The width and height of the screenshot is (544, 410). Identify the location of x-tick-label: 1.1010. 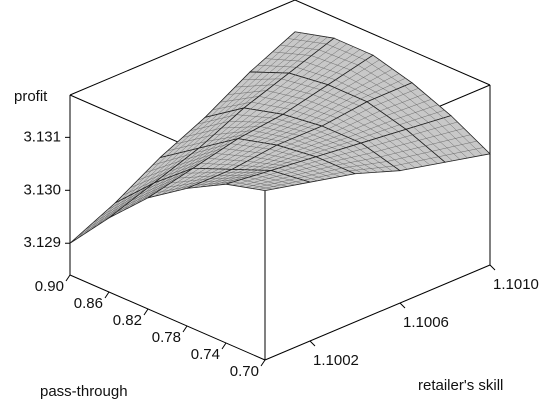
(516, 284).